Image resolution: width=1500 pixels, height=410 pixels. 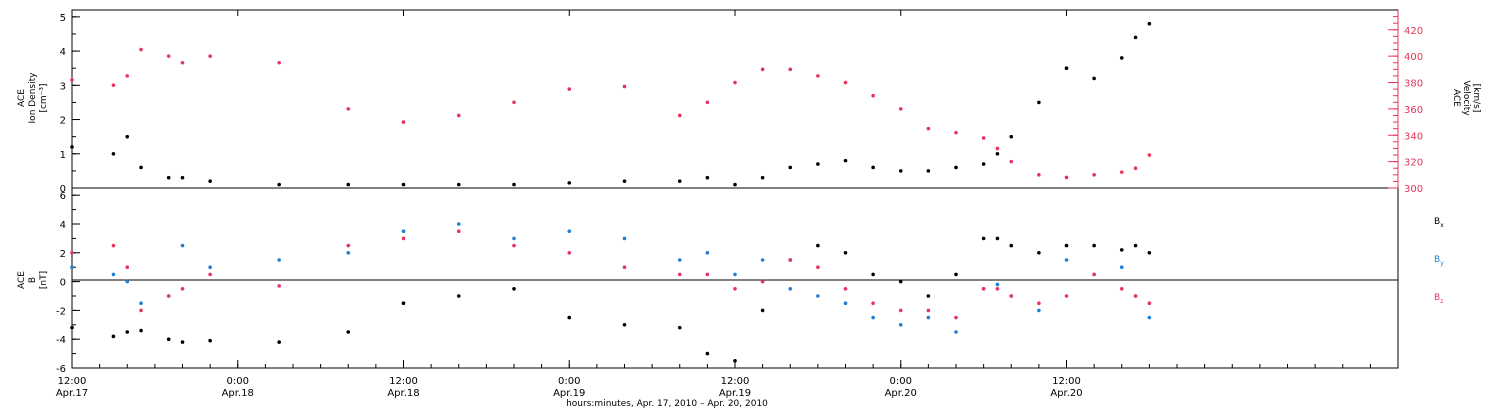 I want to click on bottom-ylabel-line1: ACE, so click(x=22, y=280).